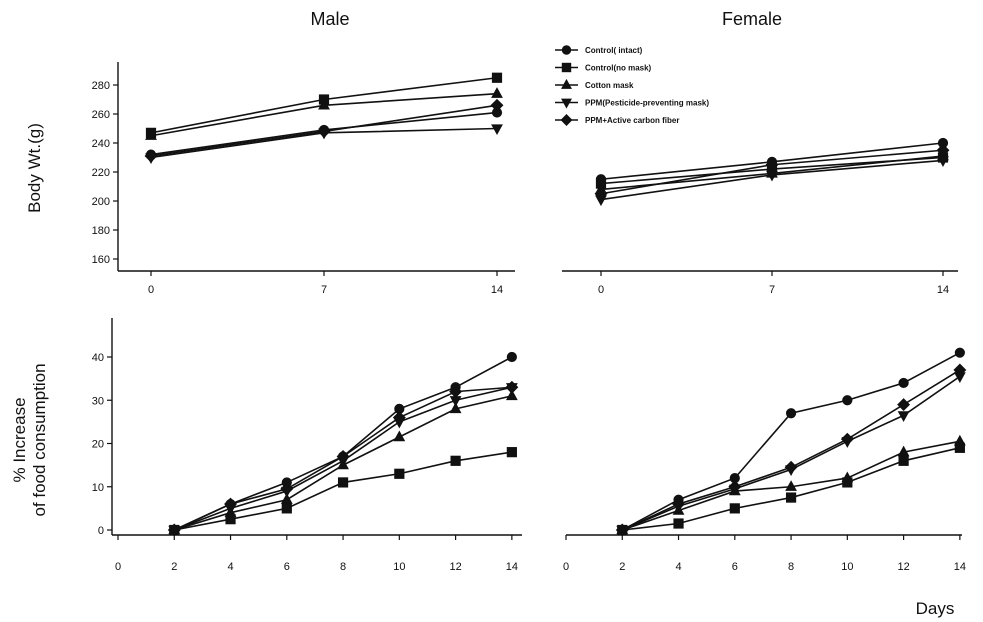  What do you see at coordinates (98, 445) in the screenshot?
I see `y-tick-label: 20` at bounding box center [98, 445].